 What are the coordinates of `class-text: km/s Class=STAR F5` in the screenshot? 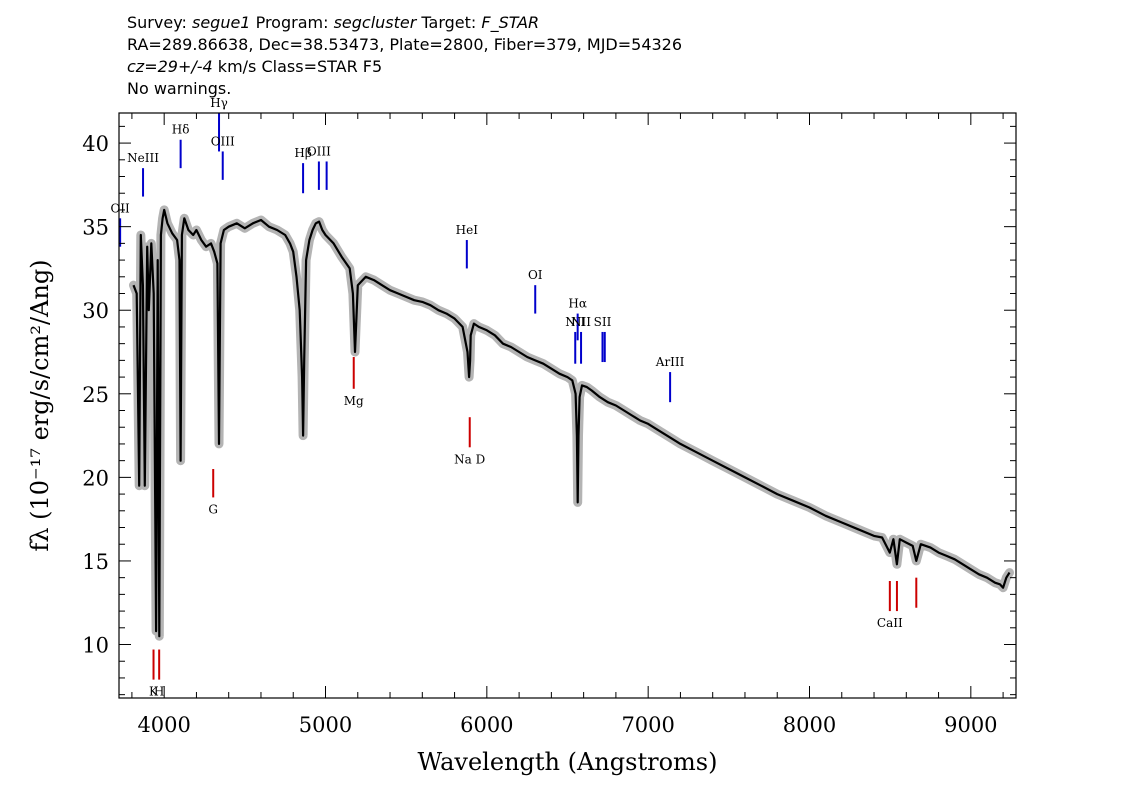 It's located at (297, 66).